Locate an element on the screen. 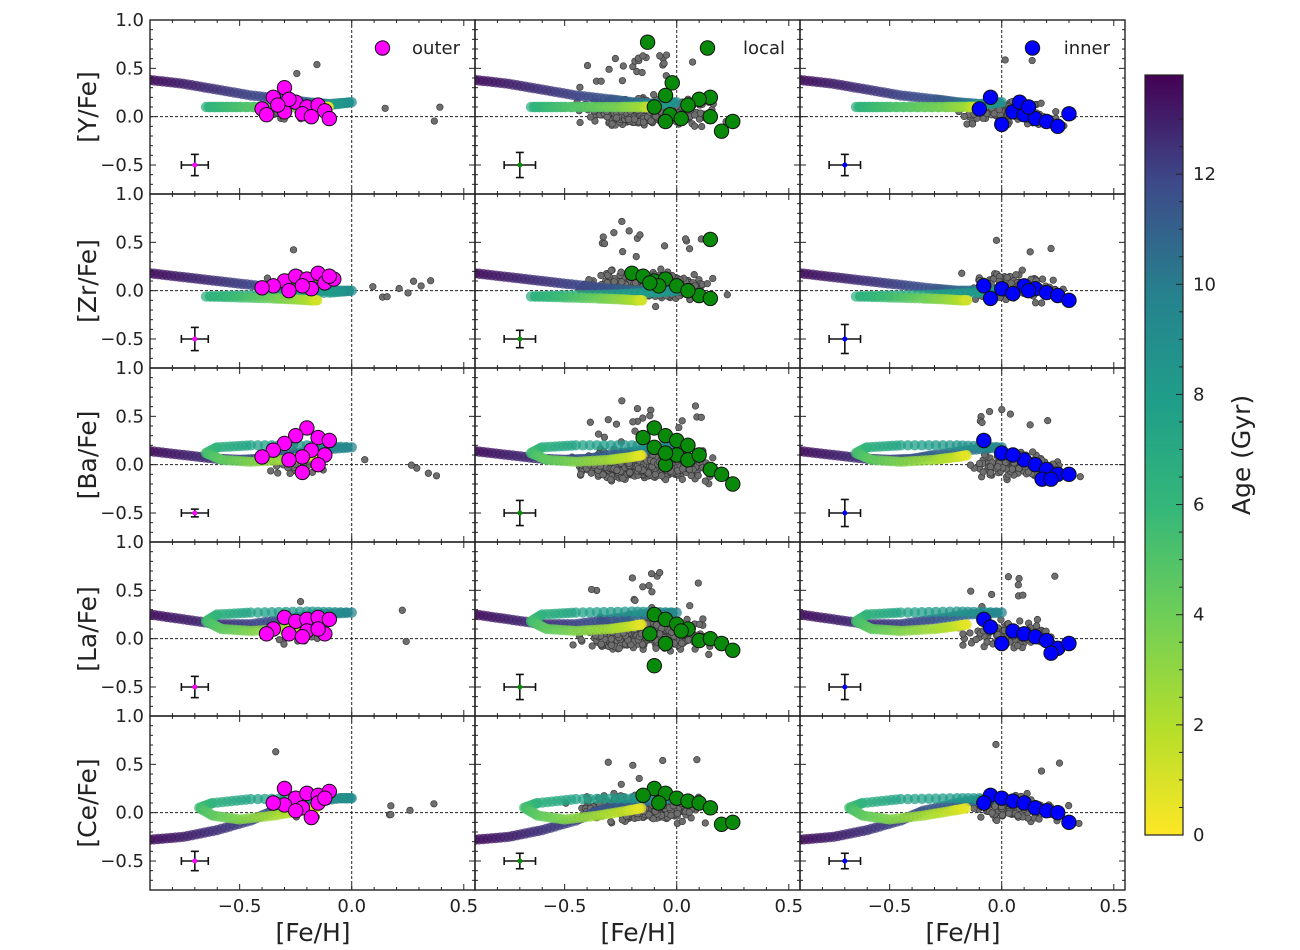  panel-ba-outer: −0.5 0.0 0.5 1.0 [Ba/Fe] is located at coordinates (274, 450).